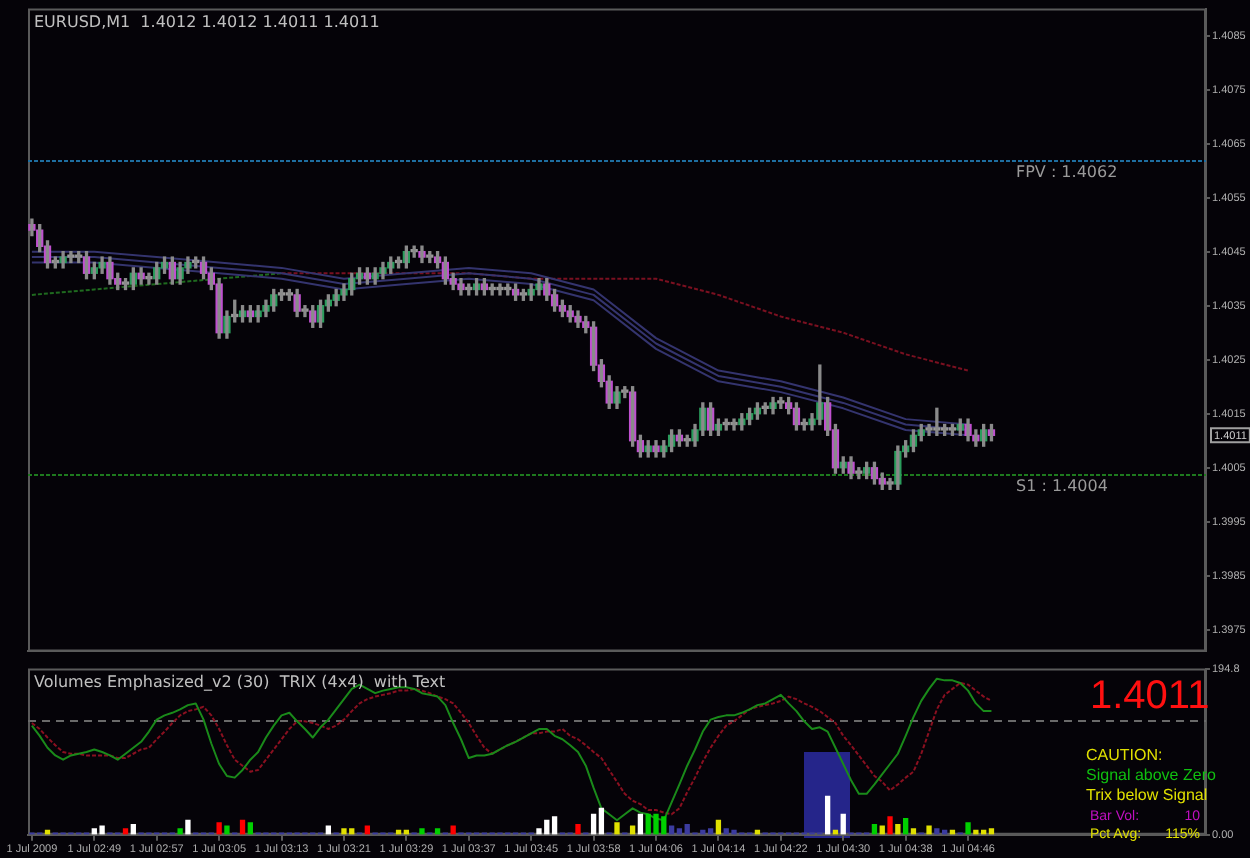 Image resolution: width=1250 pixels, height=858 pixels. I want to click on annotation: 1.4011, so click(1150, 696).